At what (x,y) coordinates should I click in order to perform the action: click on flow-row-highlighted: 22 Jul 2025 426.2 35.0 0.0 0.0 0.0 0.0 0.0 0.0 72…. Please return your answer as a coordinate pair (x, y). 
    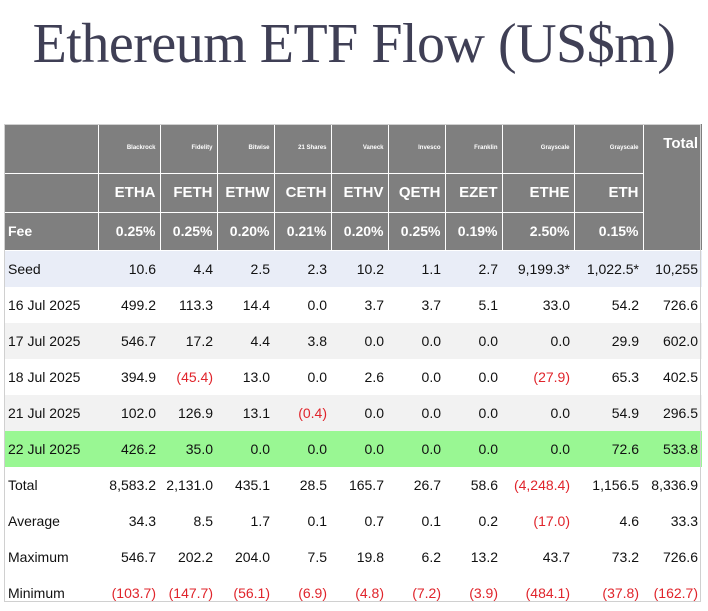
    Looking at the image, I should click on (353, 448).